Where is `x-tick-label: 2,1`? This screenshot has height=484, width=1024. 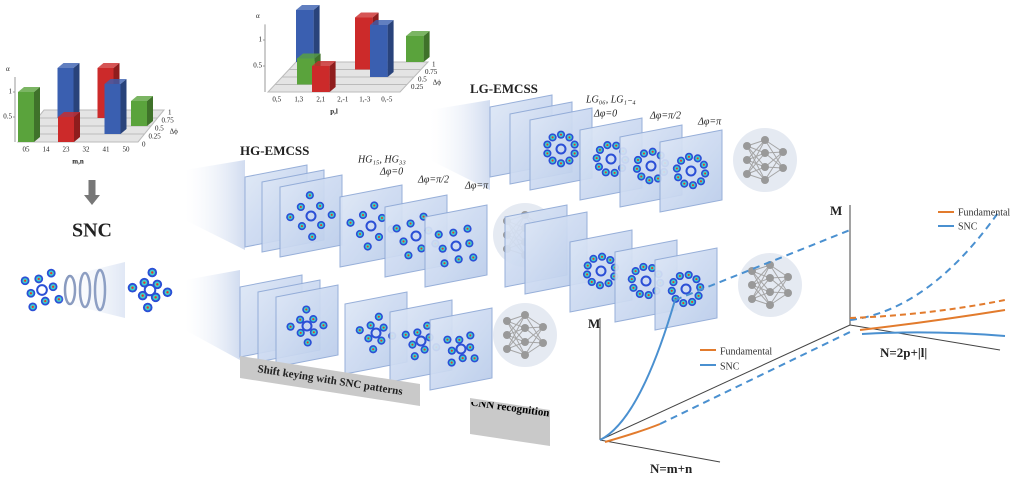 x-tick-label: 2,1 is located at coordinates (320, 100).